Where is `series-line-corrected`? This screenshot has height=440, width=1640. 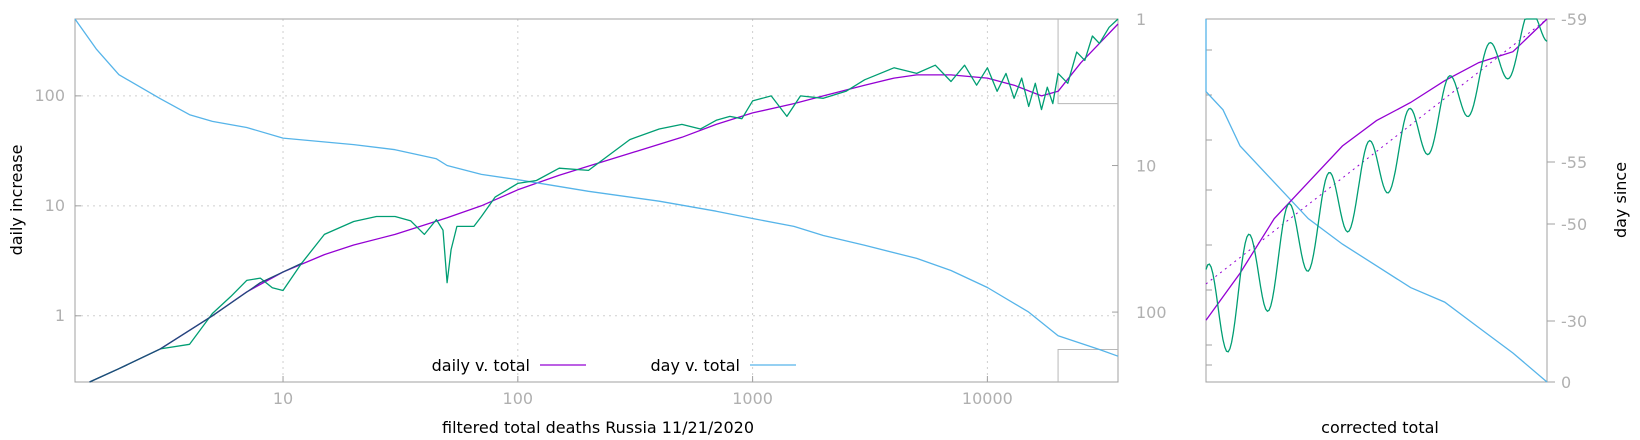 series-line-corrected is located at coordinates (195, 322).